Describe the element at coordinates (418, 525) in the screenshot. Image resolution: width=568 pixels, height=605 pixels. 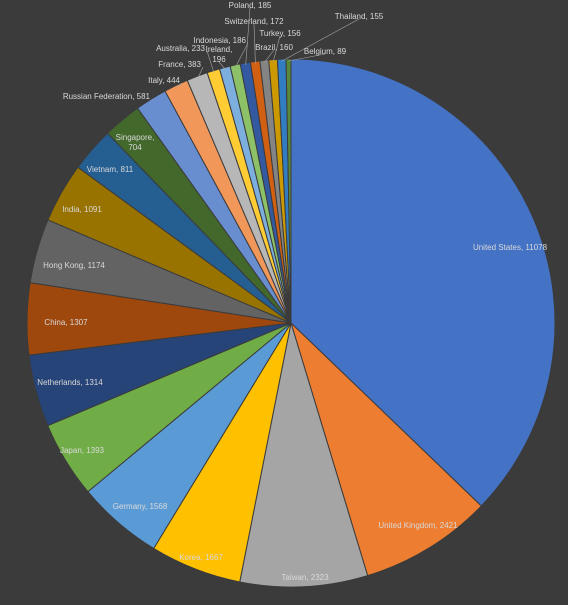
I see `data-label-united-kingdom: United Kingdom, 2421` at that location.